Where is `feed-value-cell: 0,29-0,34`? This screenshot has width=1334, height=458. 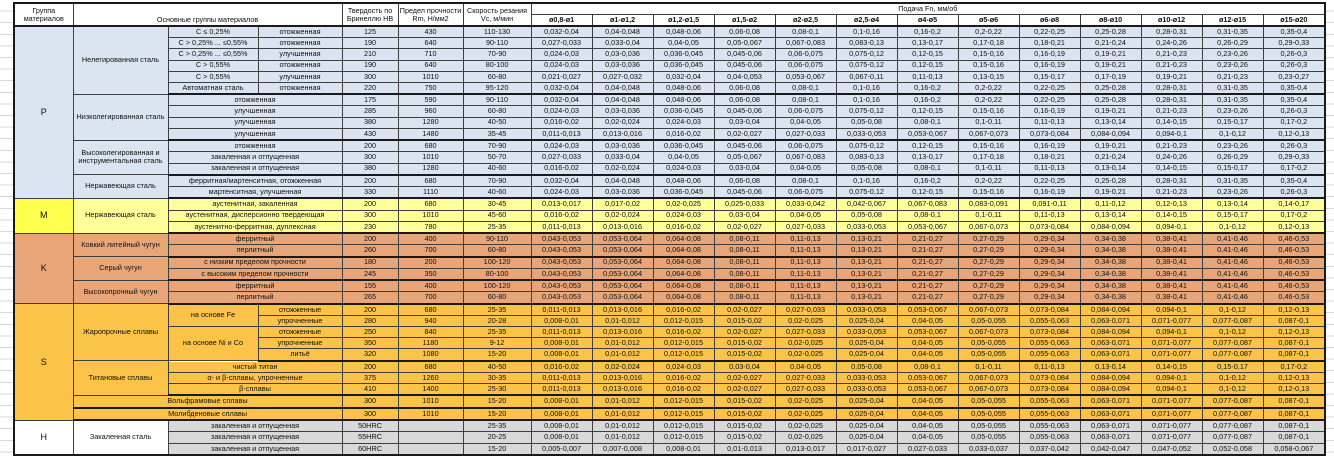
feed-value-cell: 0,29-0,34 is located at coordinates (1049, 239).